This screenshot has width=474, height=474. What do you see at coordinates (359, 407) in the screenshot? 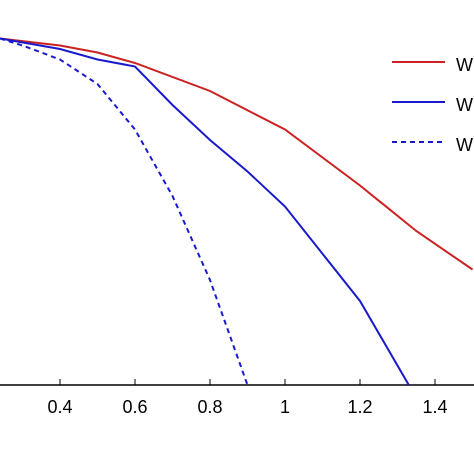
I see `x-tick-label: 1.2` at bounding box center [359, 407].